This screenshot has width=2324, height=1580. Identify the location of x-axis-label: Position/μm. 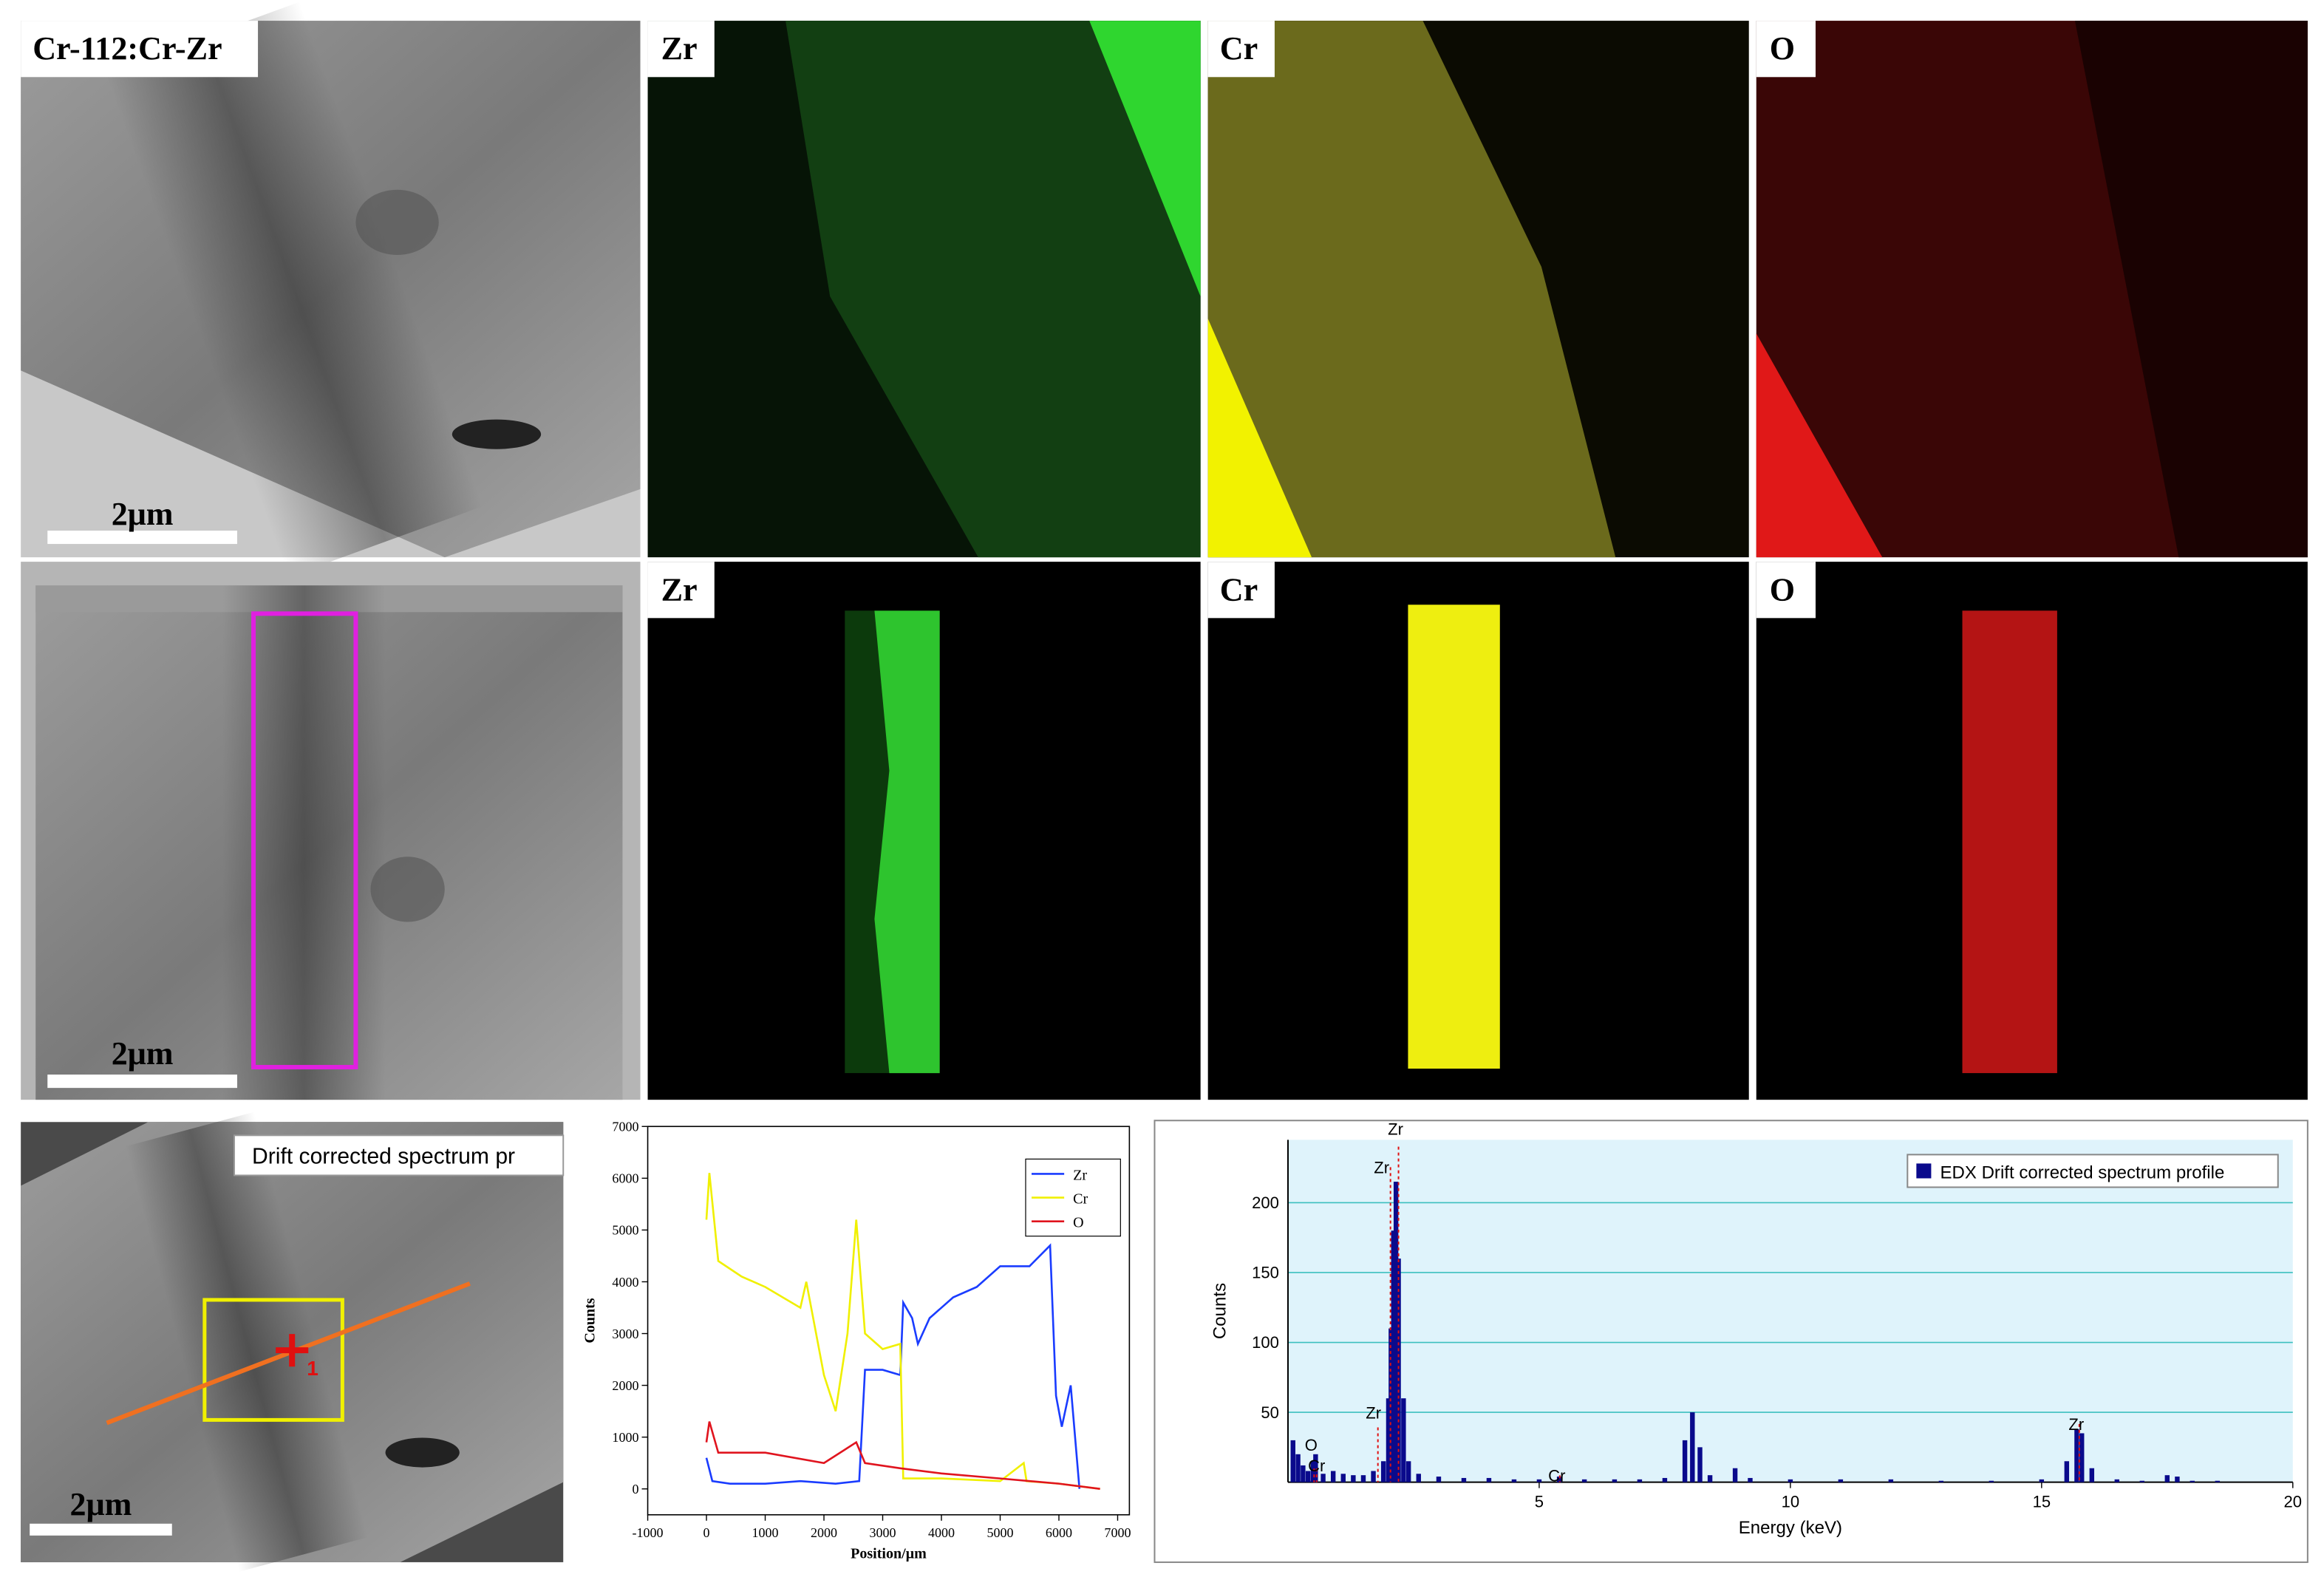
(889, 1554).